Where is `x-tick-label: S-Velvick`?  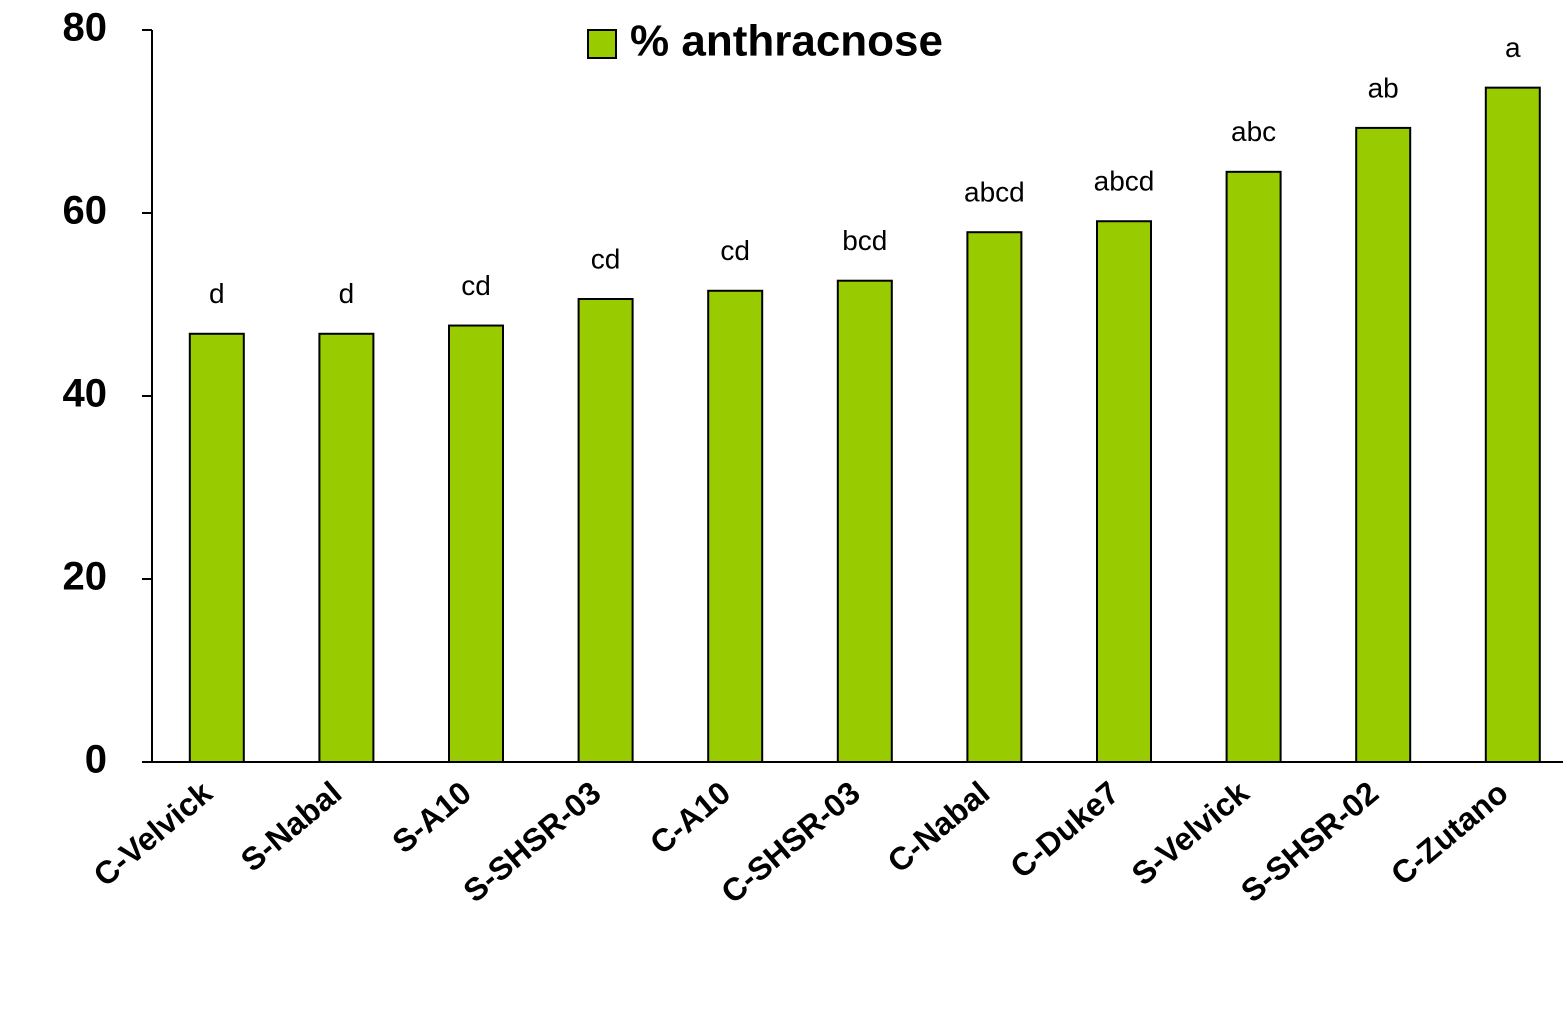 x-tick-label: S-Velvick is located at coordinates (1190, 833).